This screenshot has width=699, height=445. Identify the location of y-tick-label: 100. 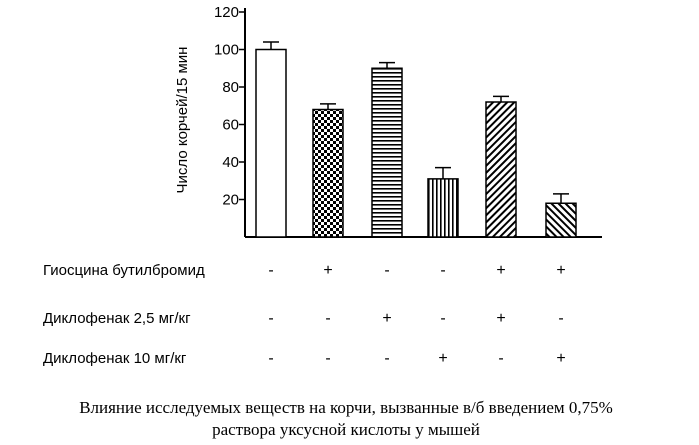
(226, 50).